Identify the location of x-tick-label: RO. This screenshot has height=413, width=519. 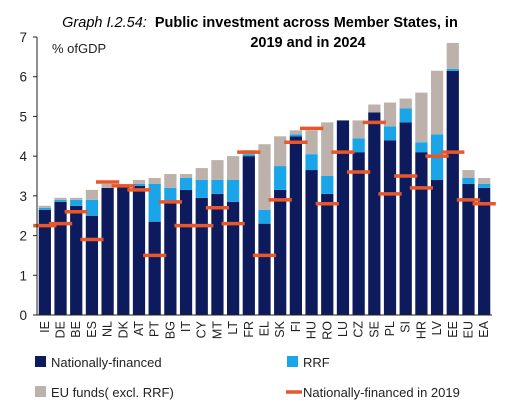
(327, 330).